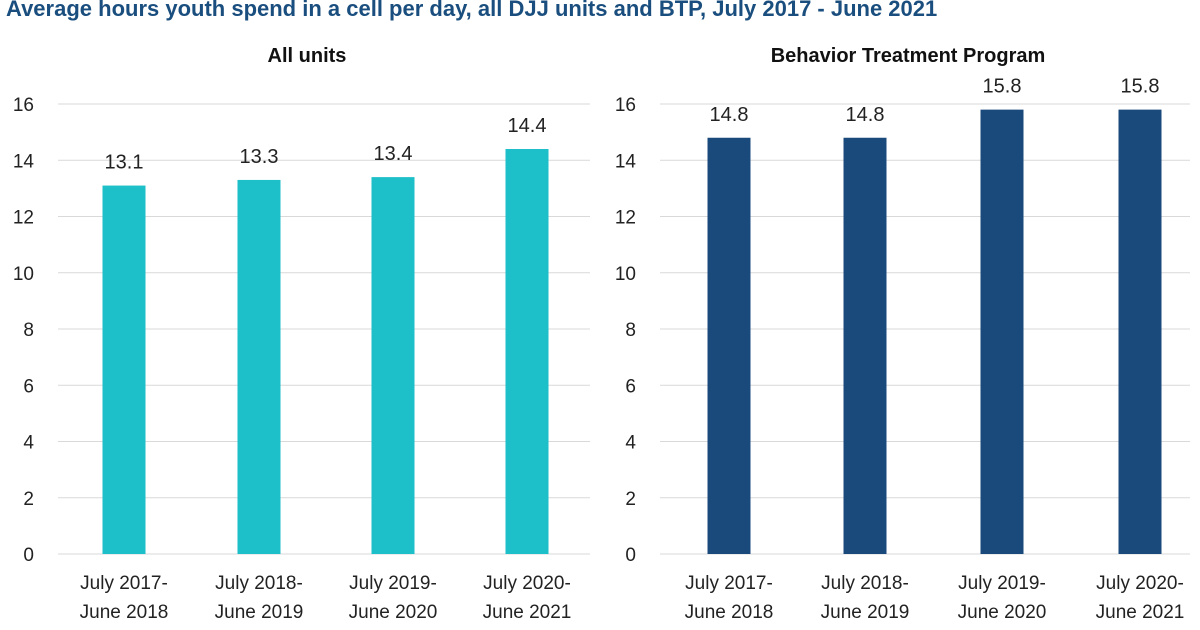 This screenshot has height=630, width=1200. What do you see at coordinates (307, 56) in the screenshot?
I see `panel-title: All units` at bounding box center [307, 56].